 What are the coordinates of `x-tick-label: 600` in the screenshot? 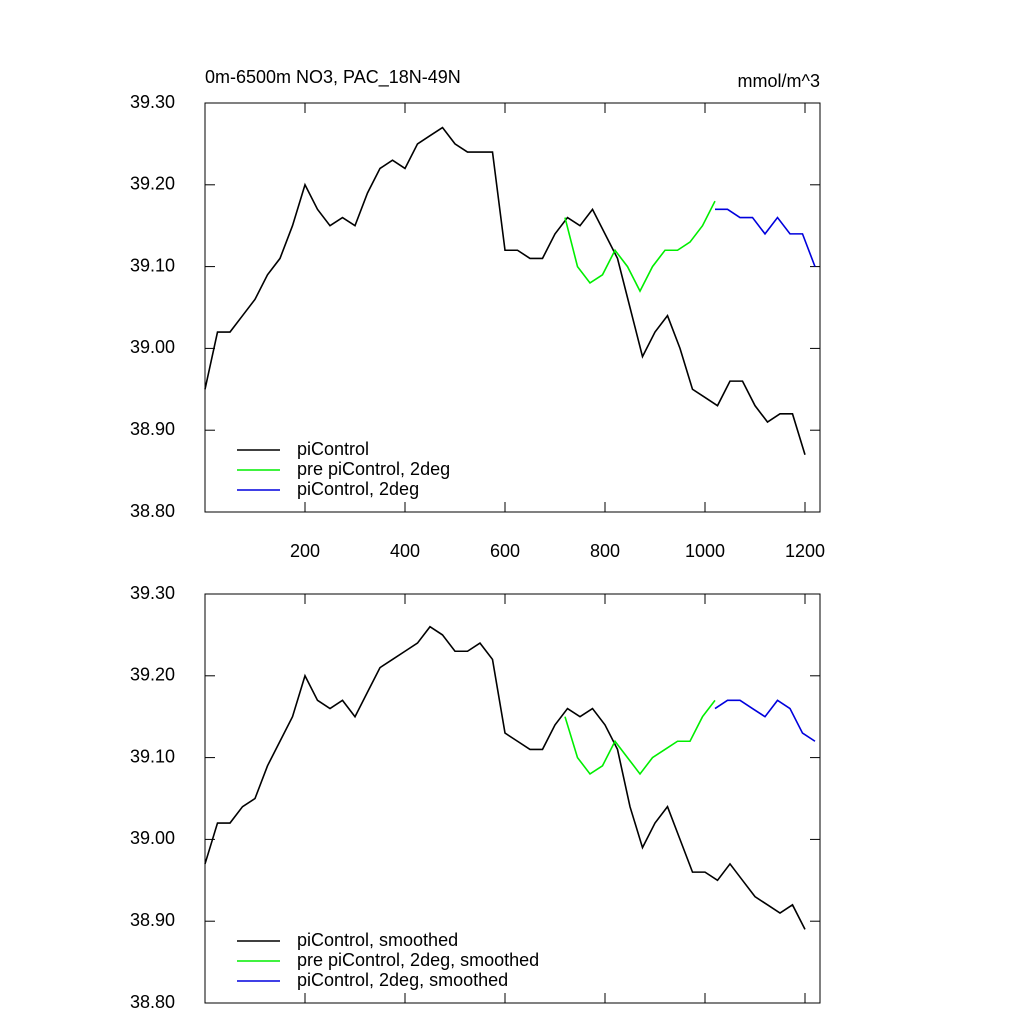 It's located at (505, 551).